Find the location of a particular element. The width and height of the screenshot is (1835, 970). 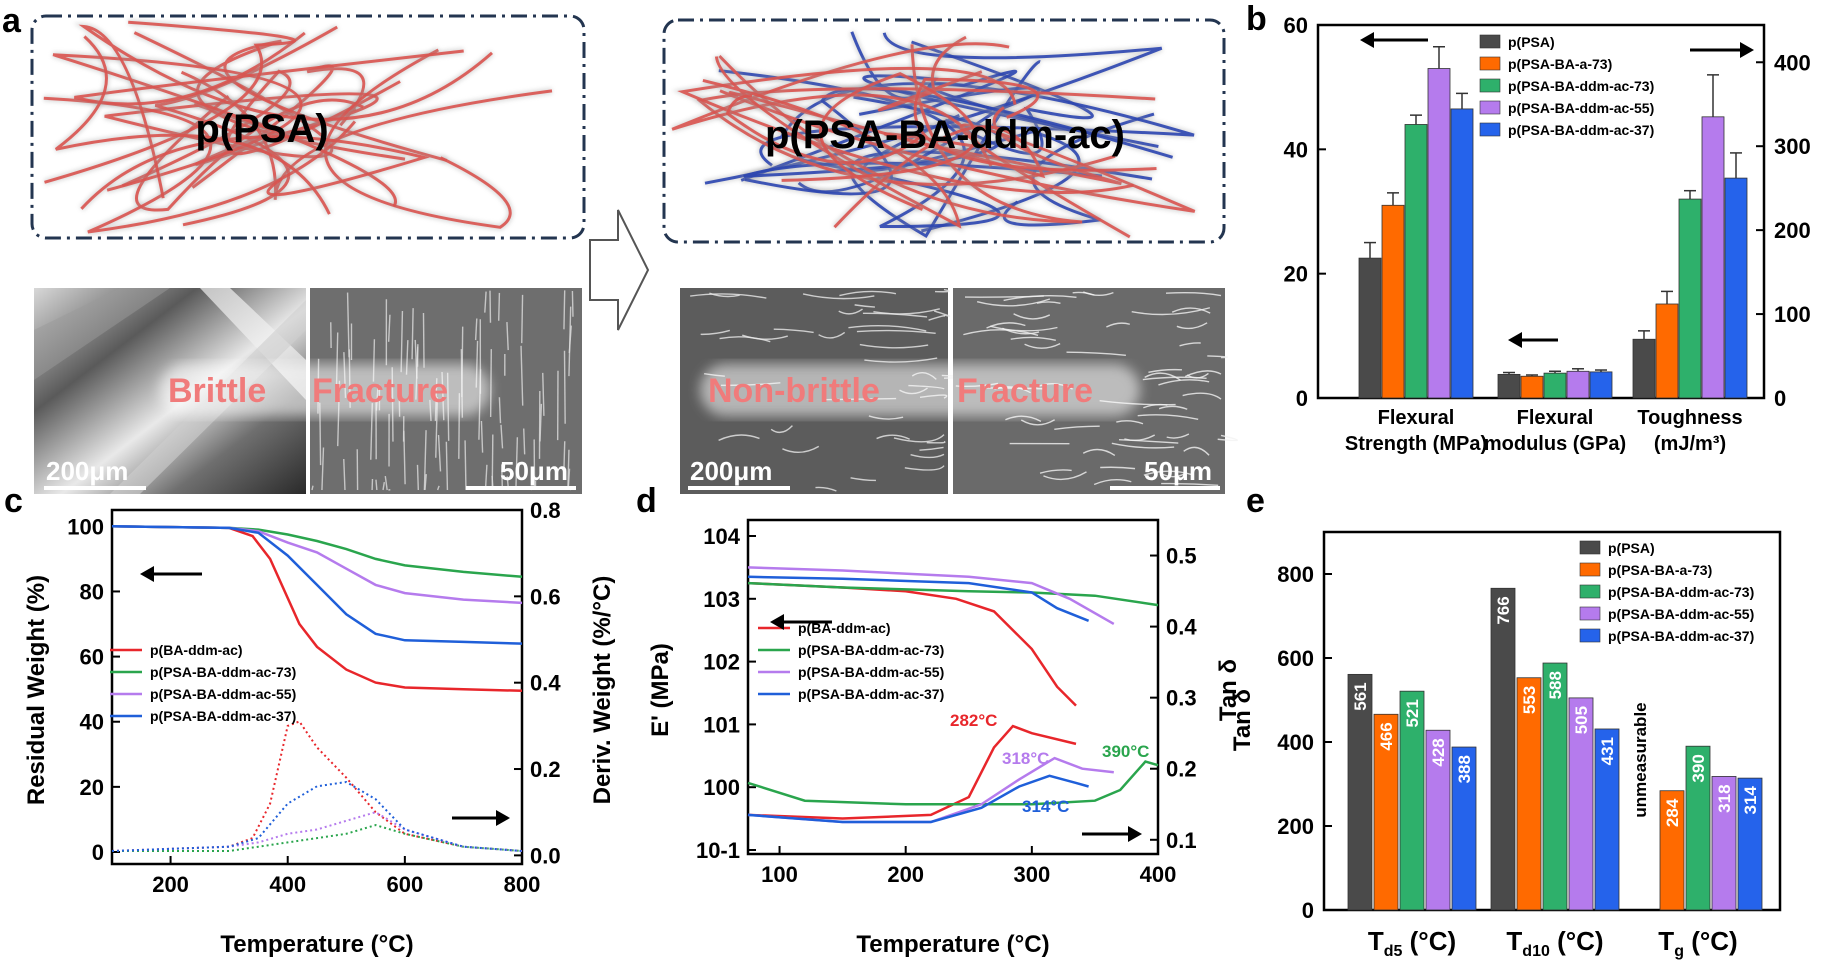

network-box-right-frame is located at coordinates (944, 131).